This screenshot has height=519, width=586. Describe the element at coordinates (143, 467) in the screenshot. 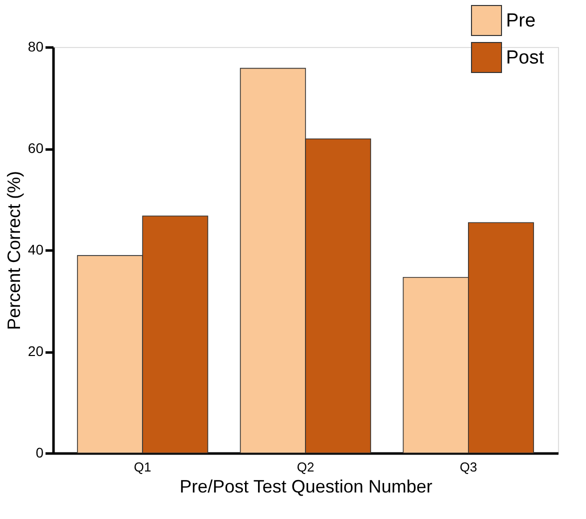

I see `x-tick-label: Q1` at that location.